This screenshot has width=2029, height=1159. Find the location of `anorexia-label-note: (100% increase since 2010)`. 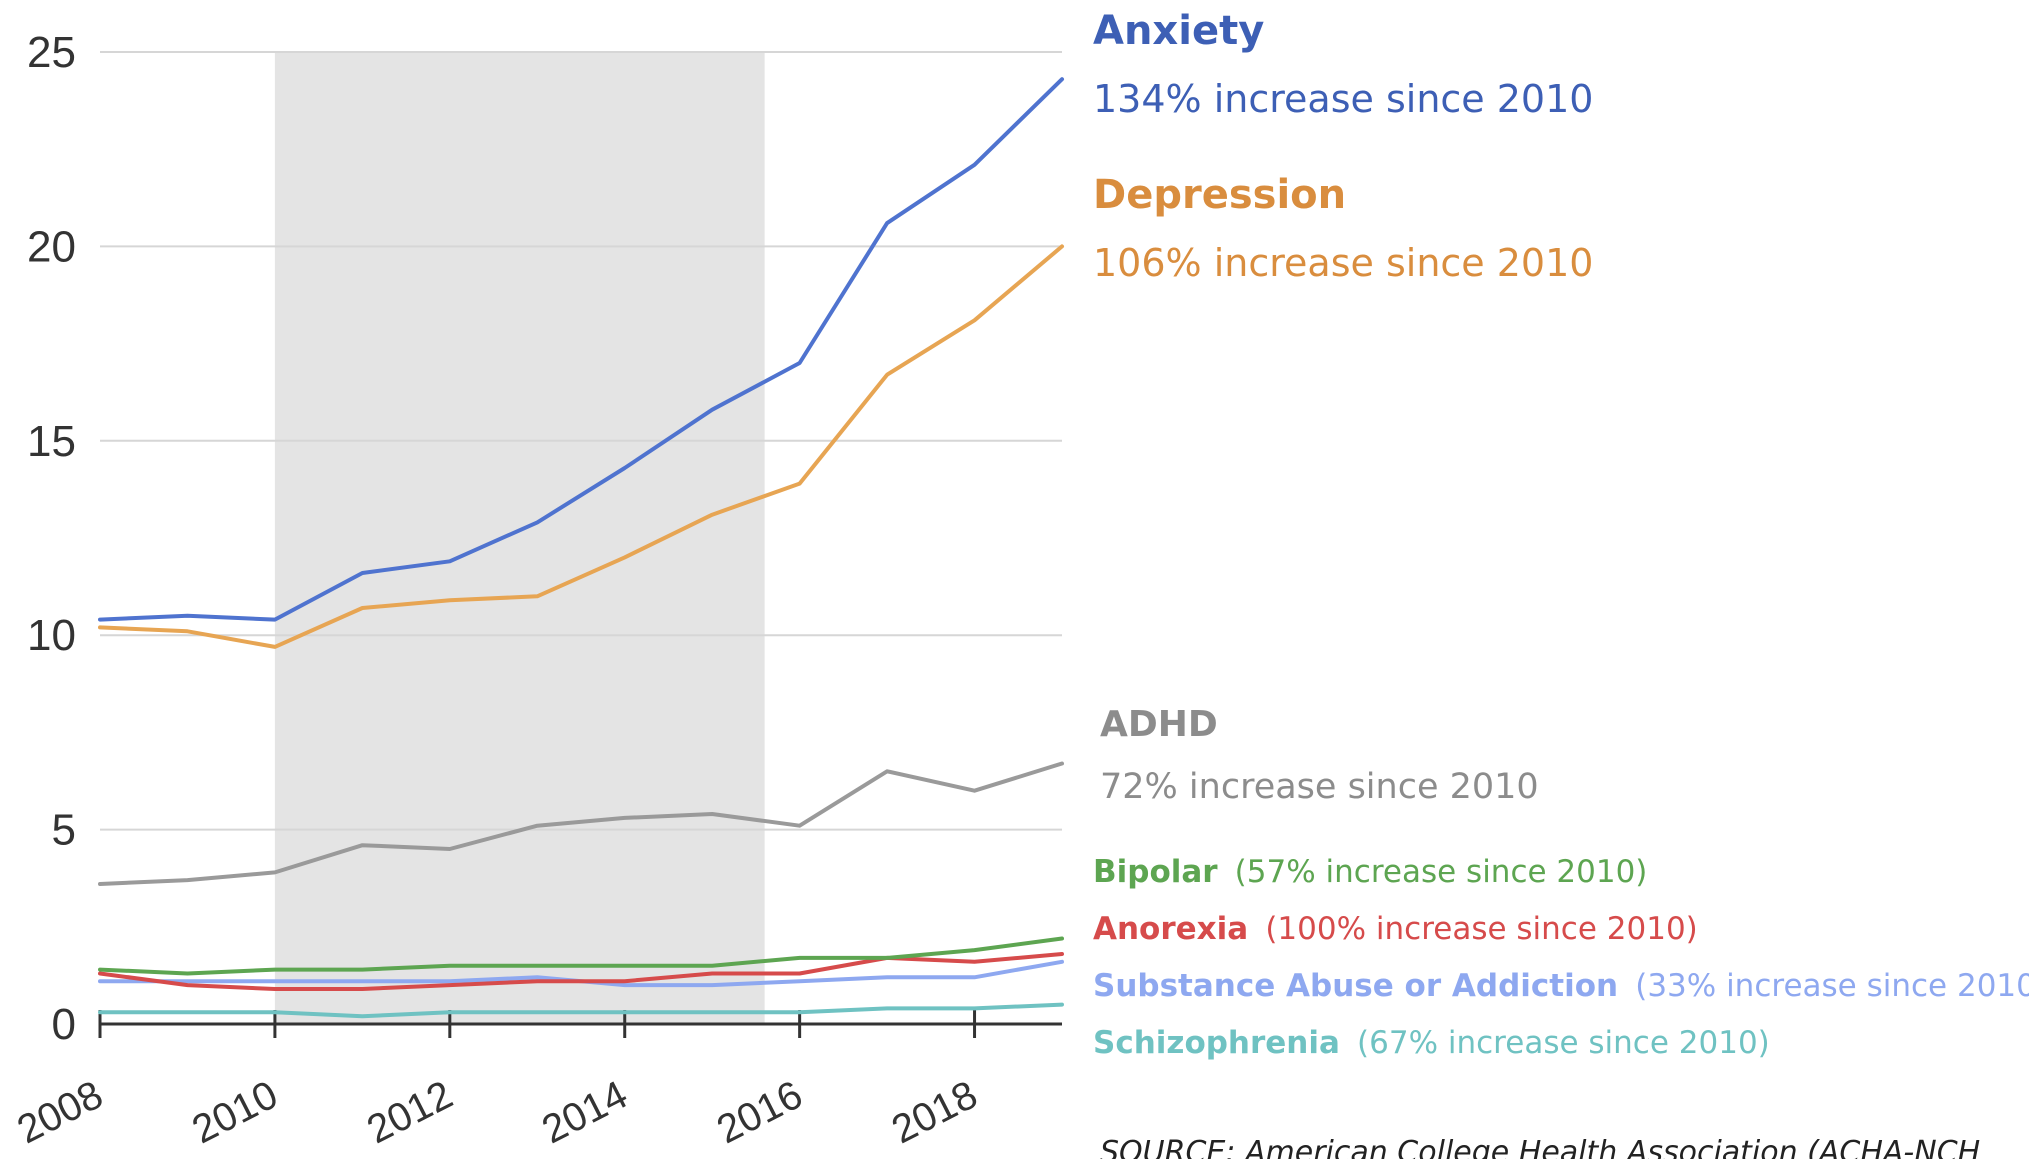

anorexia-label-note: (100% increase since 2010) is located at coordinates (1481, 929).